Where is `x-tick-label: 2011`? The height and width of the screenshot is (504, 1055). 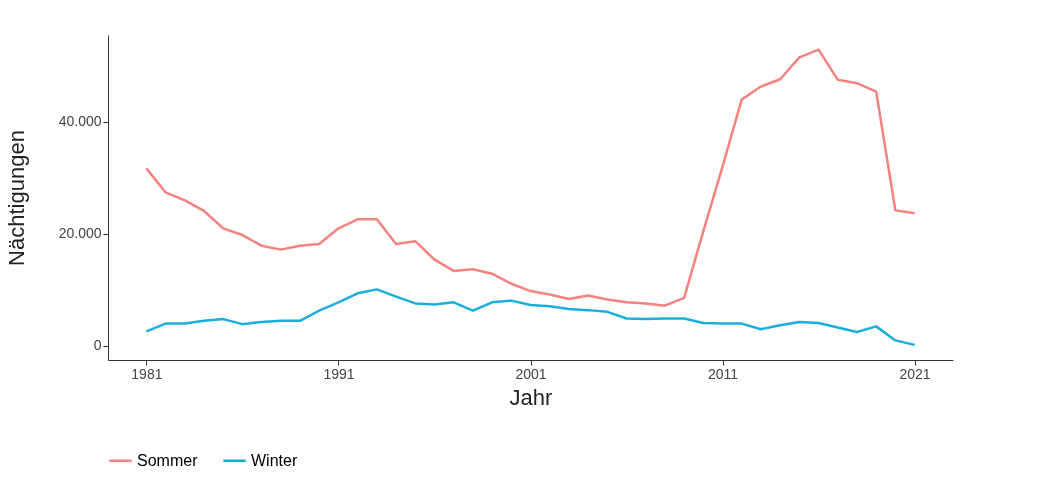 x-tick-label: 2011 is located at coordinates (723, 373).